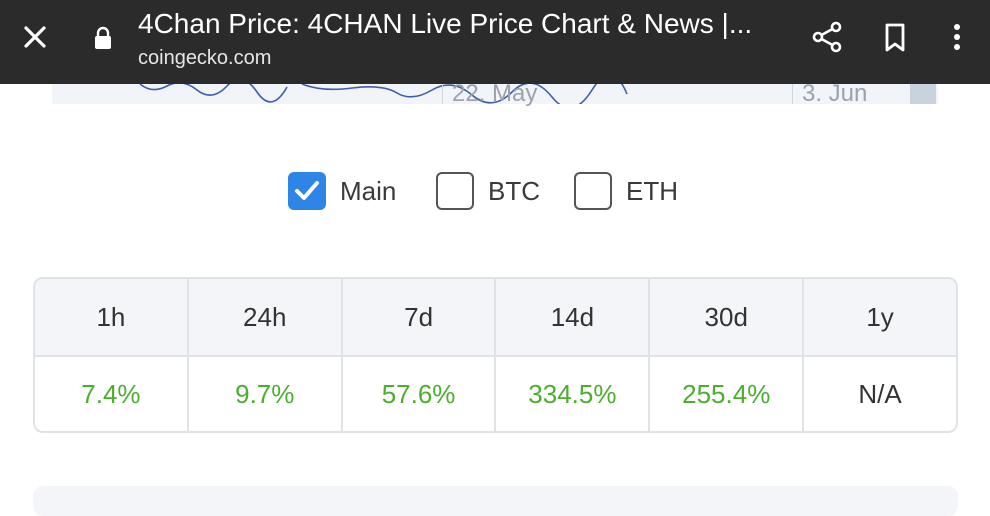 Image resolution: width=990 pixels, height=516 pixels. I want to click on table-header-row: 1h 24h 7d 14d 30d 1y, so click(495, 318).